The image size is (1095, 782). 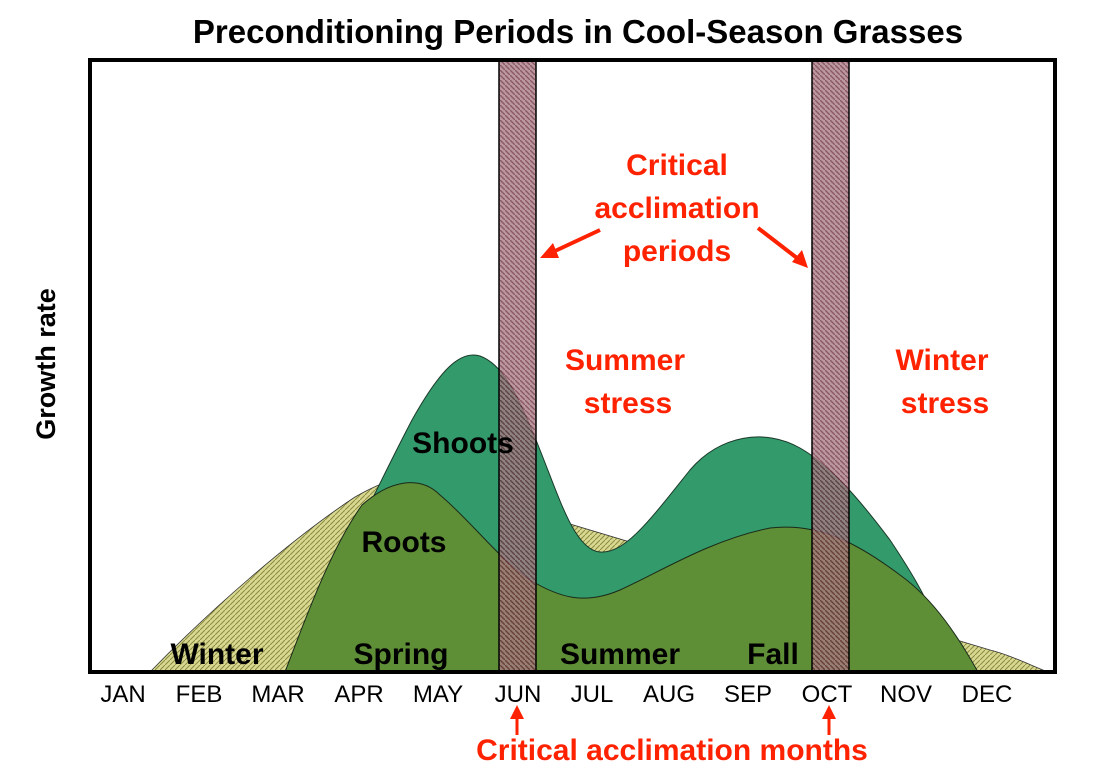 What do you see at coordinates (677, 251) in the screenshot?
I see `critical-periods-line3: periods` at bounding box center [677, 251].